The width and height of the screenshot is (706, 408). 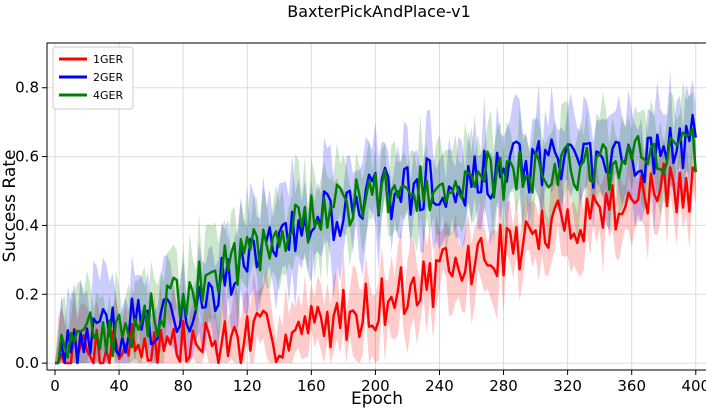 I want to click on legend-label-2ger: 2GER, so click(x=108, y=77).